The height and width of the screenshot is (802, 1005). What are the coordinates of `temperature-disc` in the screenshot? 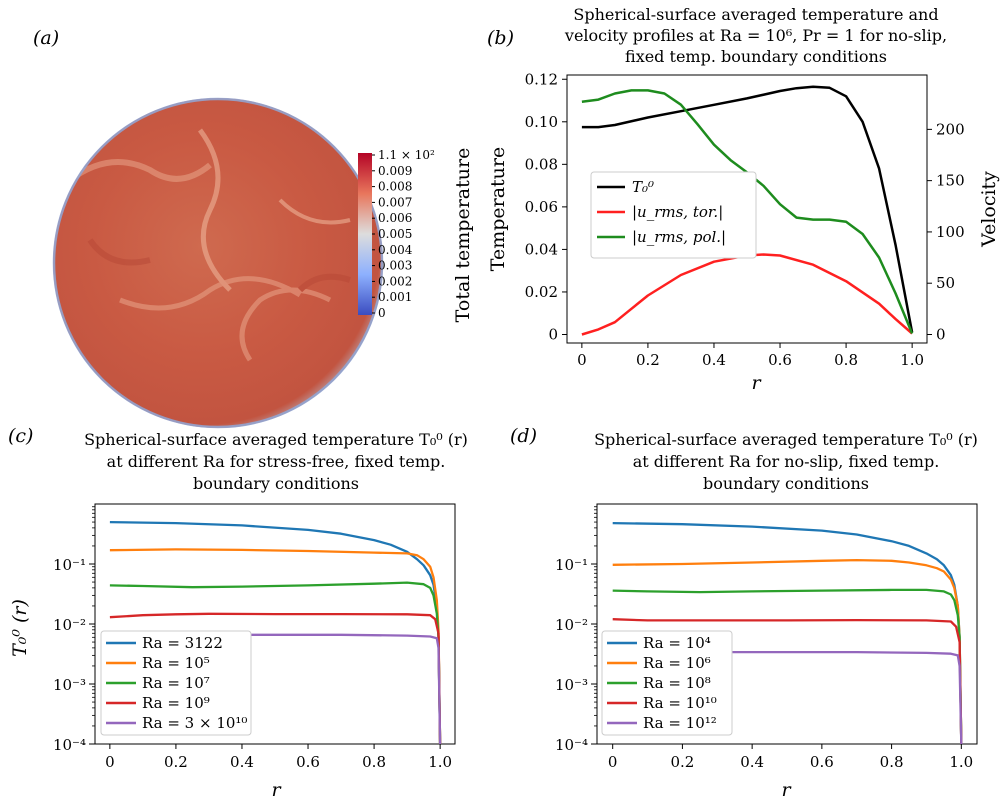 It's located at (218, 263).